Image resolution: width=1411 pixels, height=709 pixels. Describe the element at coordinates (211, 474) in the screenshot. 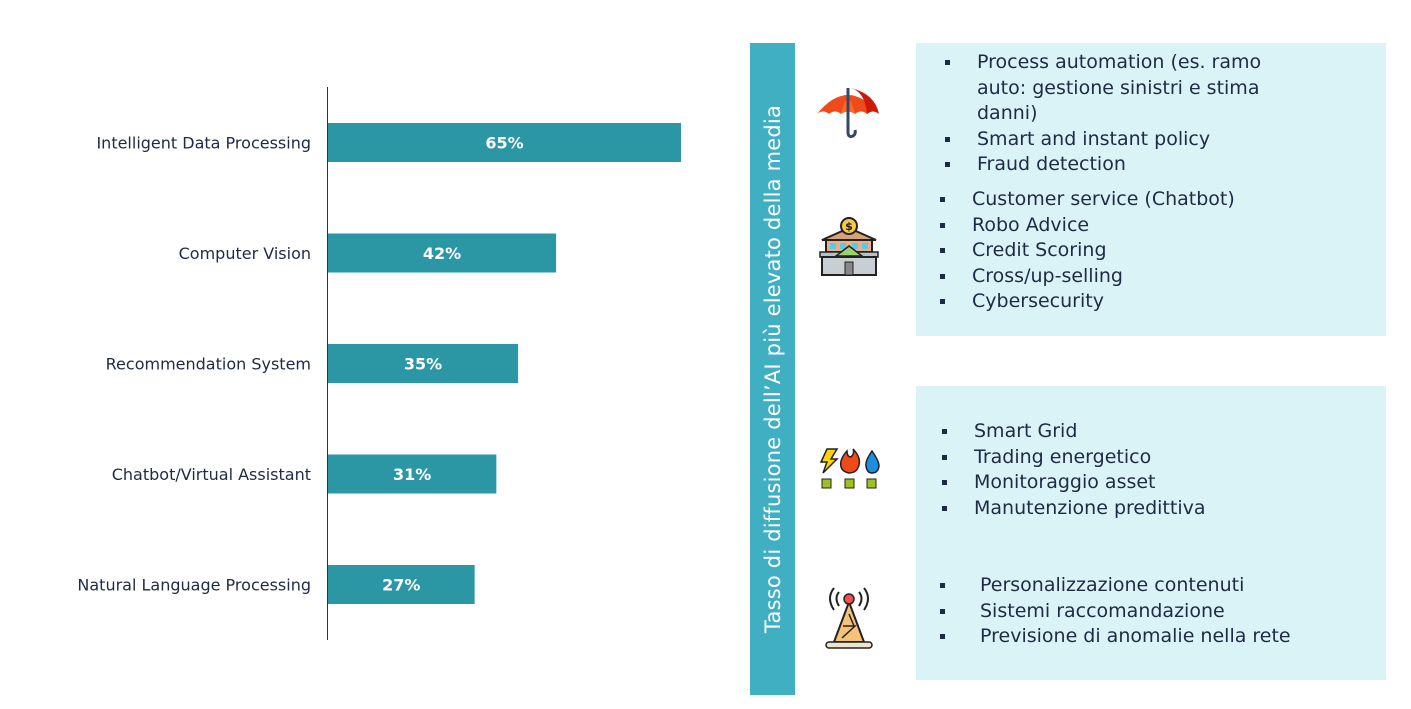

I see `category-label: Chatbot/Virtual Assistant` at that location.